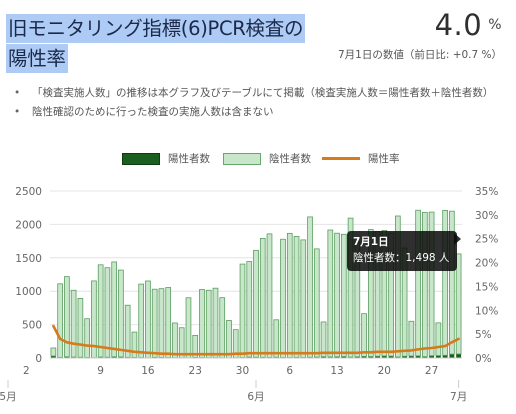 The width and height of the screenshot is (516, 414). What do you see at coordinates (483, 359) in the screenshot?
I see `y-right-tick-label: 0%` at bounding box center [483, 359].